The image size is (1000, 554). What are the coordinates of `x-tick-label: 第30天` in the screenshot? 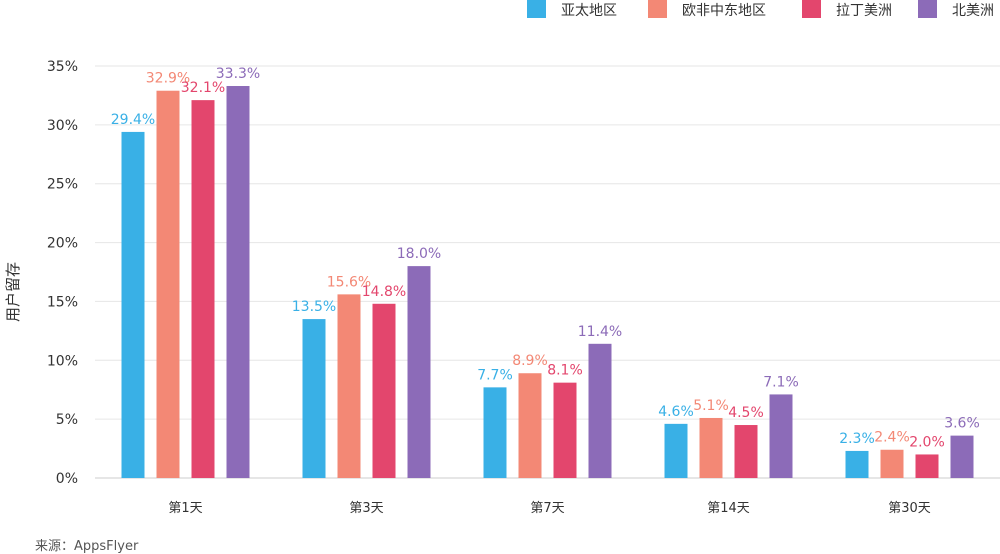 It's located at (909, 508).